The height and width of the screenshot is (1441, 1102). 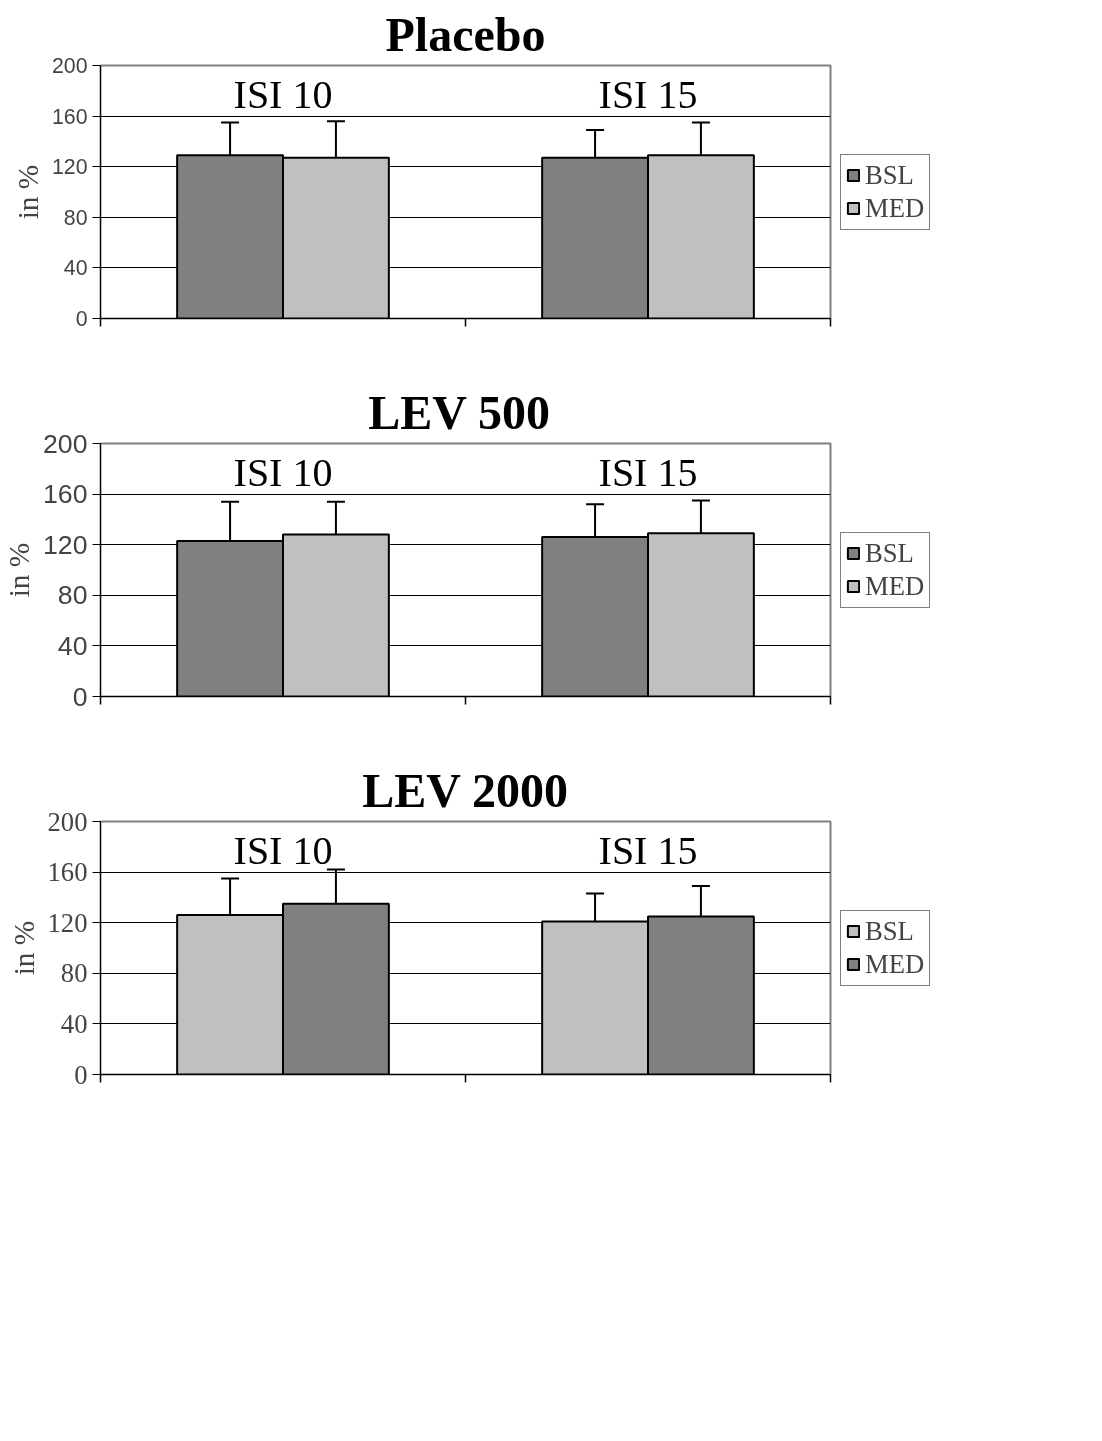 I want to click on chart-title: Placebo, so click(x=465, y=34).